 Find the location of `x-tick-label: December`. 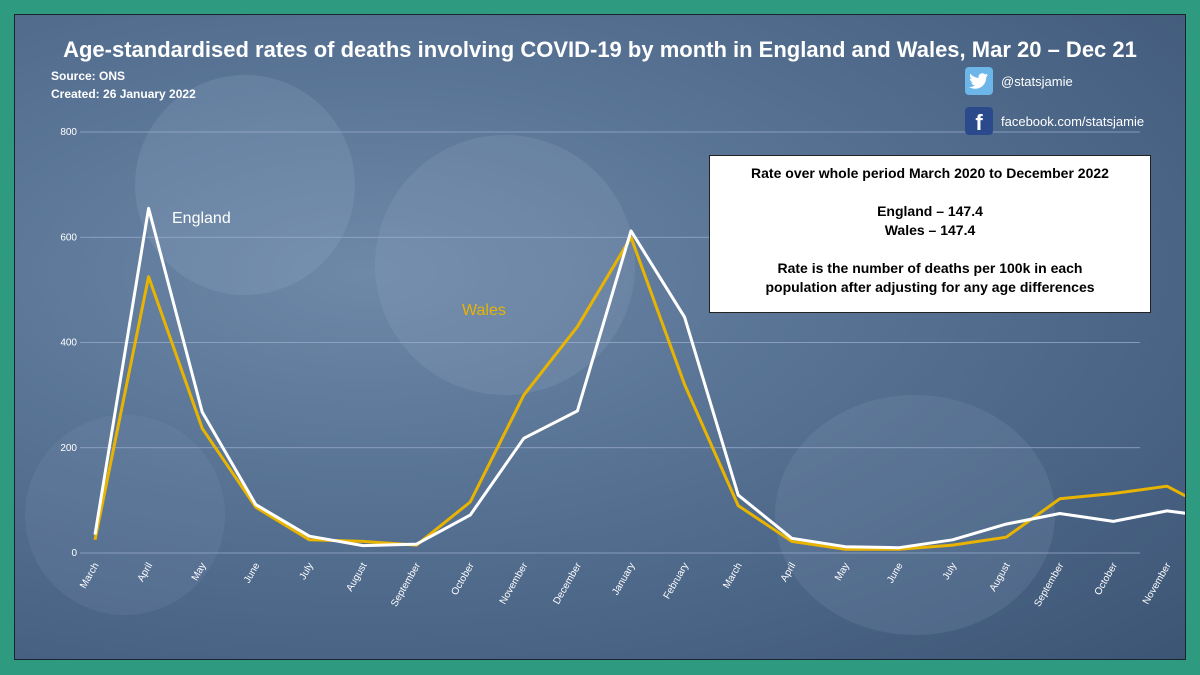

x-tick-label: December is located at coordinates (567, 583).